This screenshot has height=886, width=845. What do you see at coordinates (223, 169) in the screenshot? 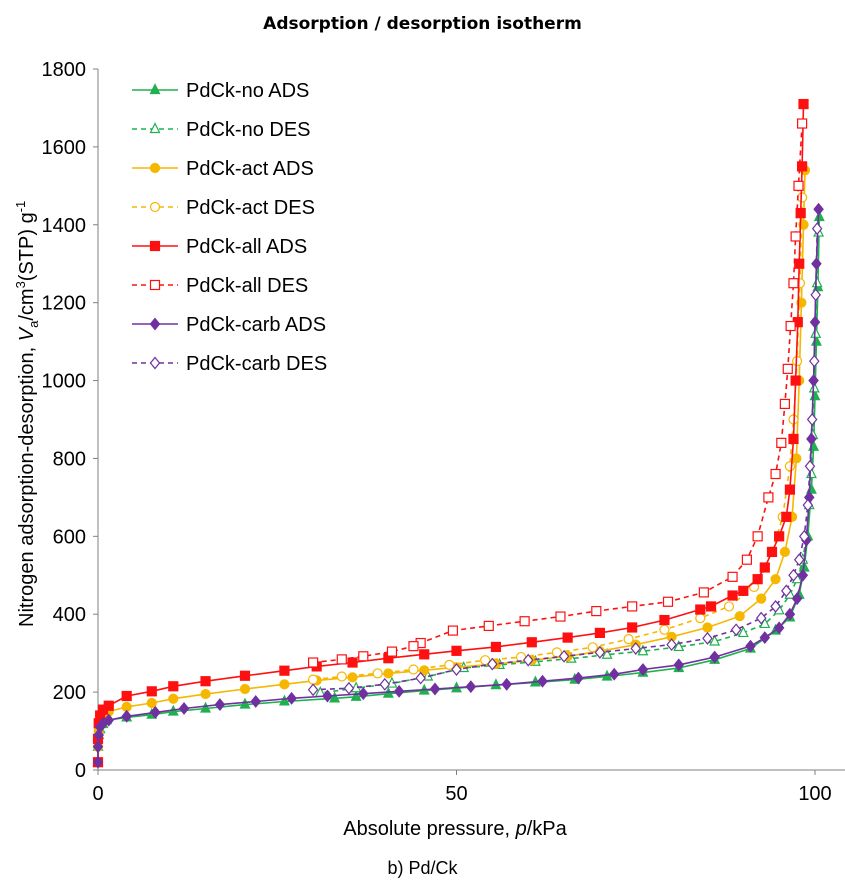
I see `legend-item-pdck-act-ads: PdCk-act ADS` at bounding box center [223, 169].